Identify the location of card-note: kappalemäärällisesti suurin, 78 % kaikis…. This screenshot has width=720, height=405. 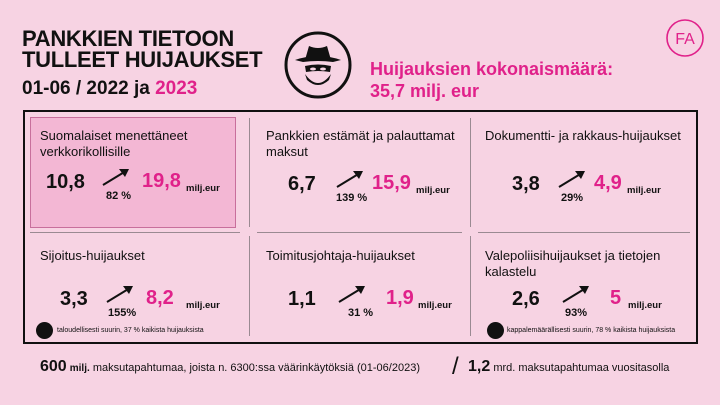
(591, 330).